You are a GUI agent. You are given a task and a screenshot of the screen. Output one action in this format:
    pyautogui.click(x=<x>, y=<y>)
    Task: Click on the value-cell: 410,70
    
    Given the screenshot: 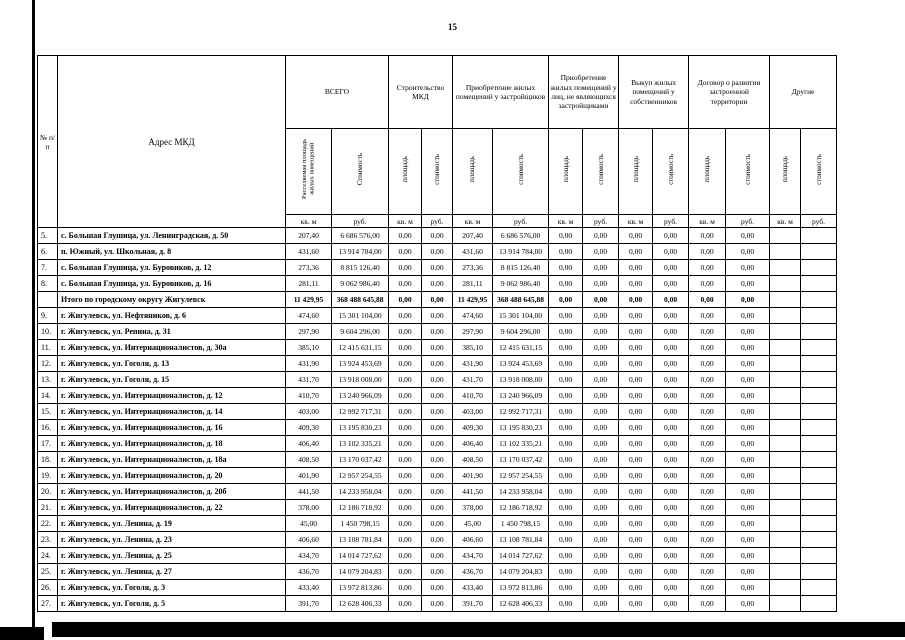 What is the action you would take?
    pyautogui.click(x=308, y=395)
    